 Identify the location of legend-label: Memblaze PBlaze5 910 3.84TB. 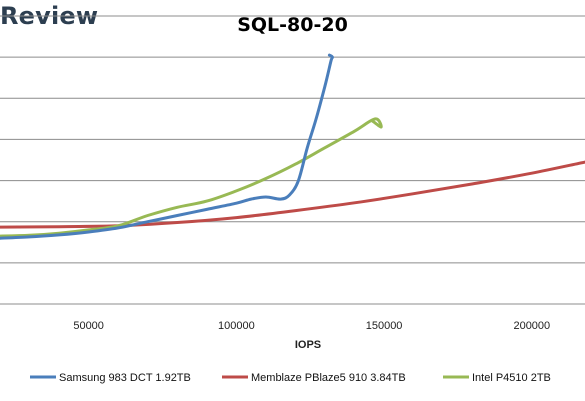
(328, 378).